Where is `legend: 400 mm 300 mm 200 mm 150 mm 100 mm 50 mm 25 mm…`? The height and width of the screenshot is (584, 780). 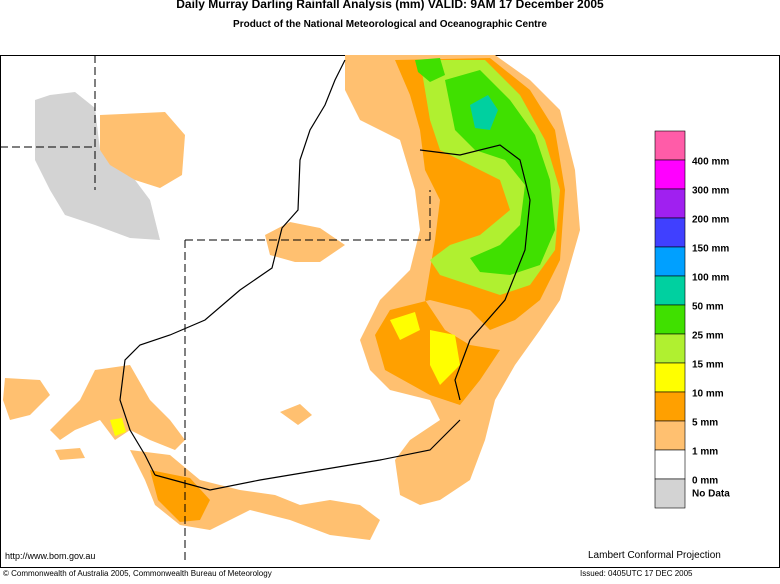 legend: 400 mm 300 mm 200 mm 150 mm 100 mm 50 mm 25 mm… is located at coordinates (692, 319).